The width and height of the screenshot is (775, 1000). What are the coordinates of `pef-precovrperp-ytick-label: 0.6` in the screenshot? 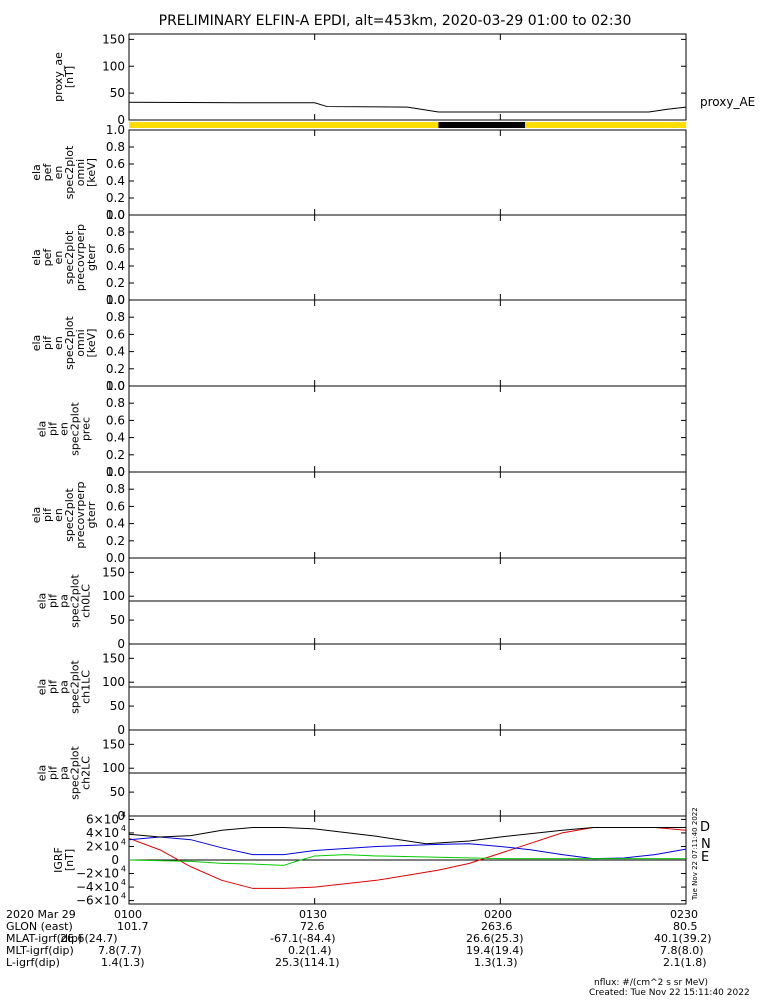 It's located at (115, 249).